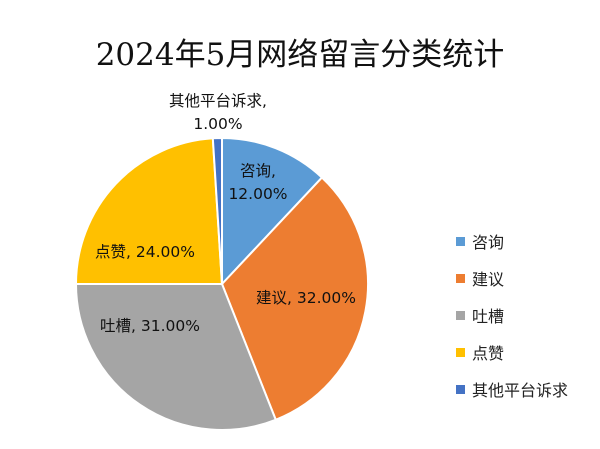 The width and height of the screenshot is (600, 449). Describe the element at coordinates (300, 55) in the screenshot. I see `chart-title: 2024年5月网络留言分类统计` at that location.